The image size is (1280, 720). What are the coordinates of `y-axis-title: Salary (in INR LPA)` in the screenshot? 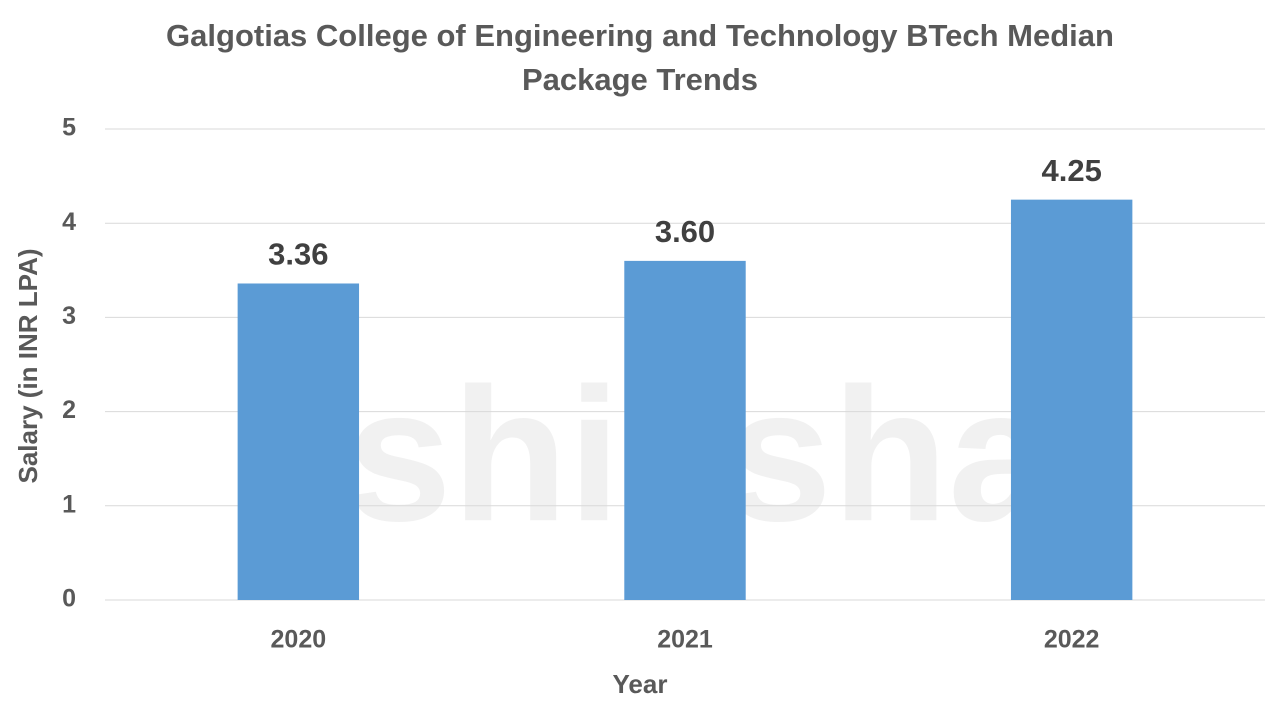 It's located at (28, 365).